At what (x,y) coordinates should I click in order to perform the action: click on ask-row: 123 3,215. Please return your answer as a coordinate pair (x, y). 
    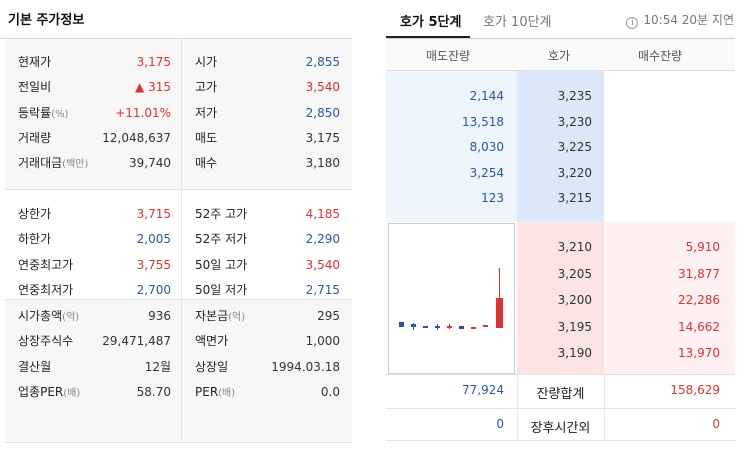
    Looking at the image, I should click on (560, 198).